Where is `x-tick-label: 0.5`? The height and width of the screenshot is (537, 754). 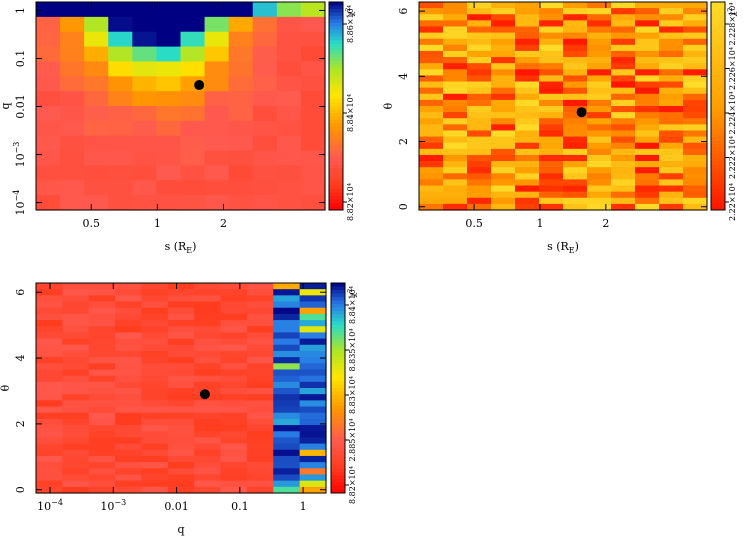
x-tick-label: 0.5 is located at coordinates (474, 223).